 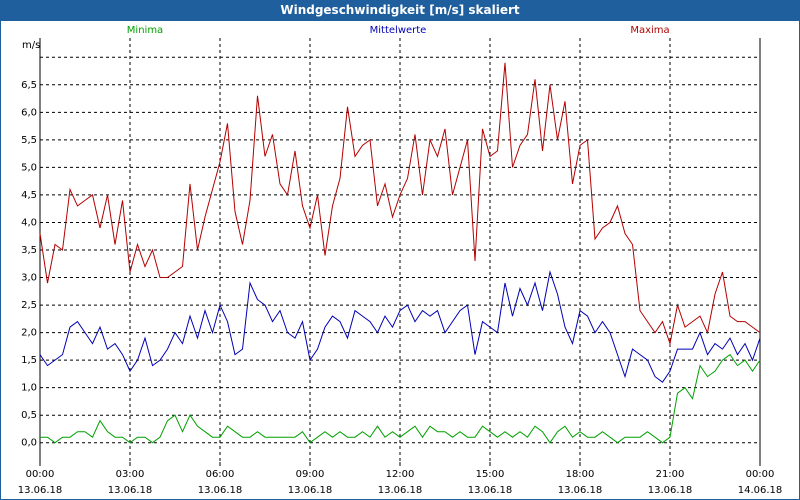 I want to click on y-tick-label: 1,0, so click(x=29, y=388).